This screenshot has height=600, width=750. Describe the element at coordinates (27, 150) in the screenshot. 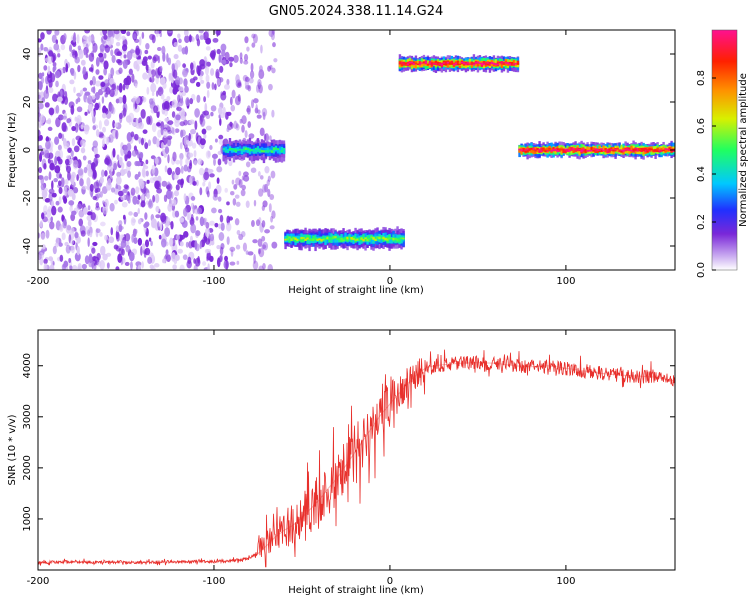

I see `y-tick-label: 0` at that location.